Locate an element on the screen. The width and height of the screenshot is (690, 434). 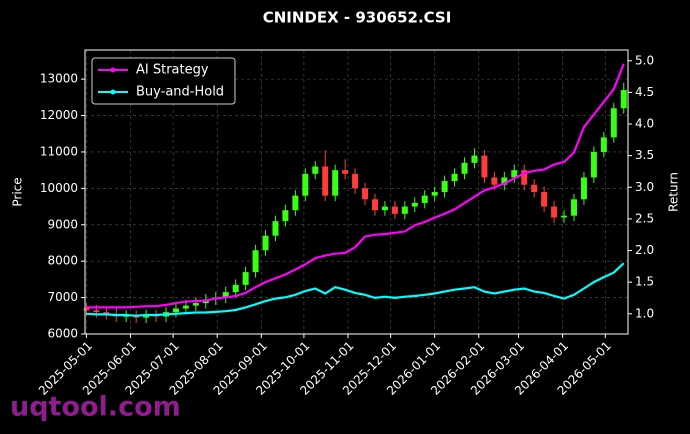
y-tick-label: 6000 is located at coordinates (62, 334).